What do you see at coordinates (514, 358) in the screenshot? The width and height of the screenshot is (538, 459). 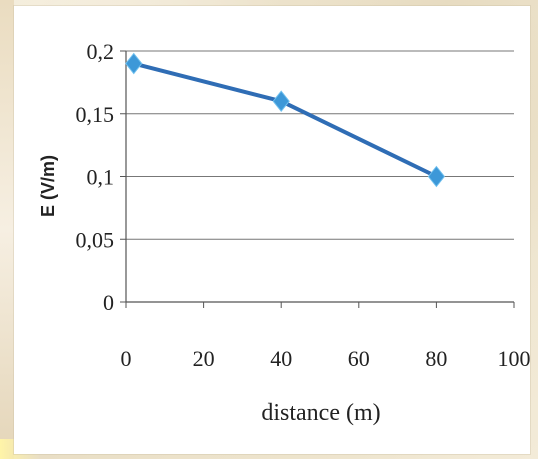 I see `x-tick-label: 100` at bounding box center [514, 358].